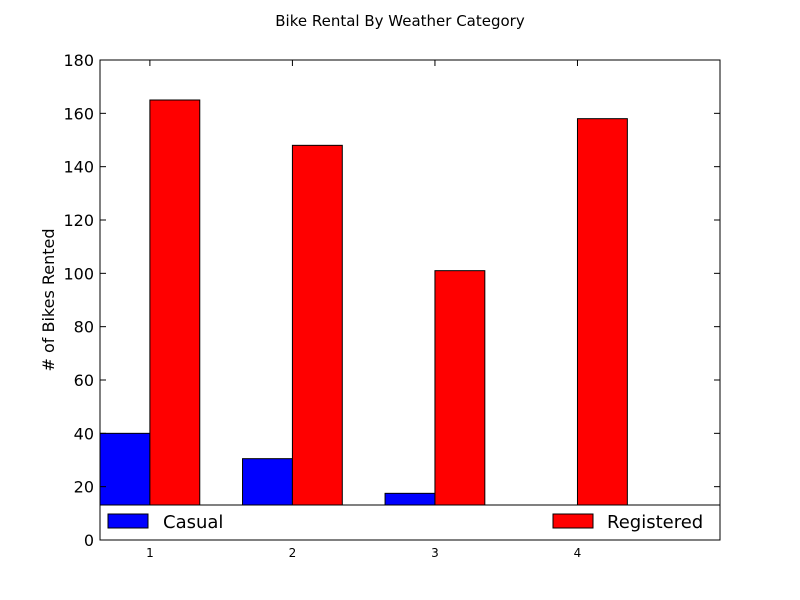 This screenshot has width=800, height=600. Describe the element at coordinates (578, 553) in the screenshot. I see `x-tick-label: 4` at that location.